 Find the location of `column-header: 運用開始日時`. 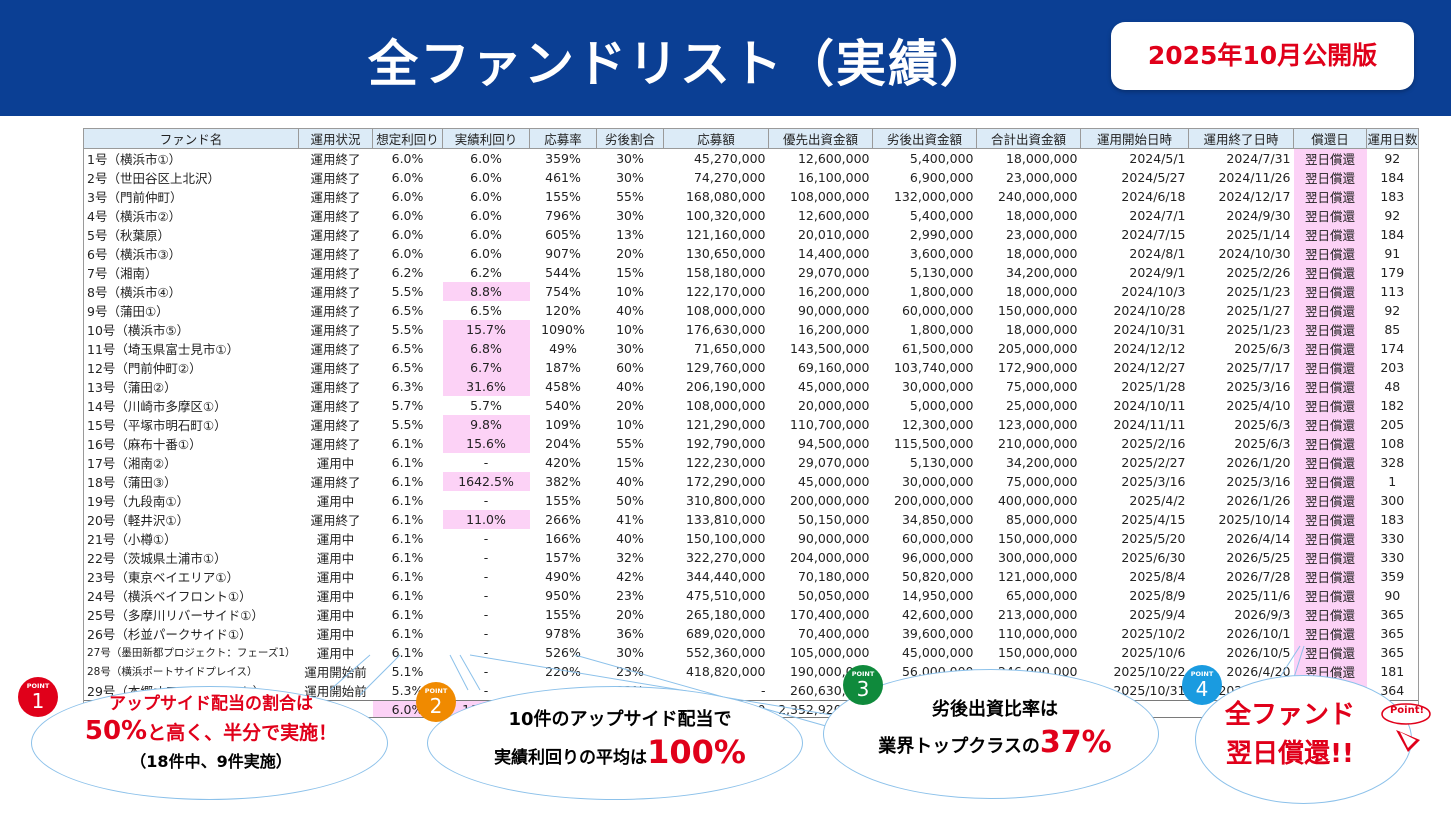

column-header: 運用開始日時 is located at coordinates (1135, 138).